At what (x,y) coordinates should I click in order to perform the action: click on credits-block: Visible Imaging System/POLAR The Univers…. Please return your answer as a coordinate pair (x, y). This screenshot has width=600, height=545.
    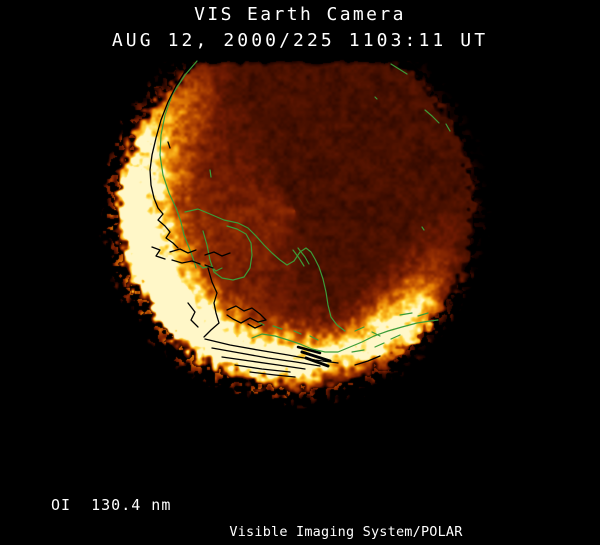
    Looking at the image, I should click on (346, 517).